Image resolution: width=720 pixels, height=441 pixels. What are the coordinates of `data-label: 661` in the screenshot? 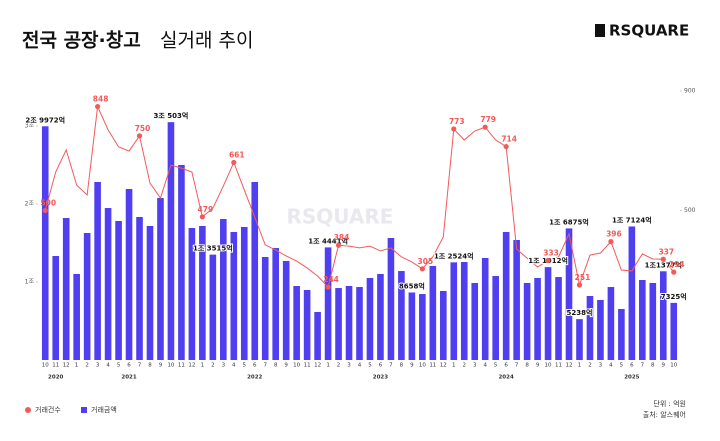 It's located at (237, 154).